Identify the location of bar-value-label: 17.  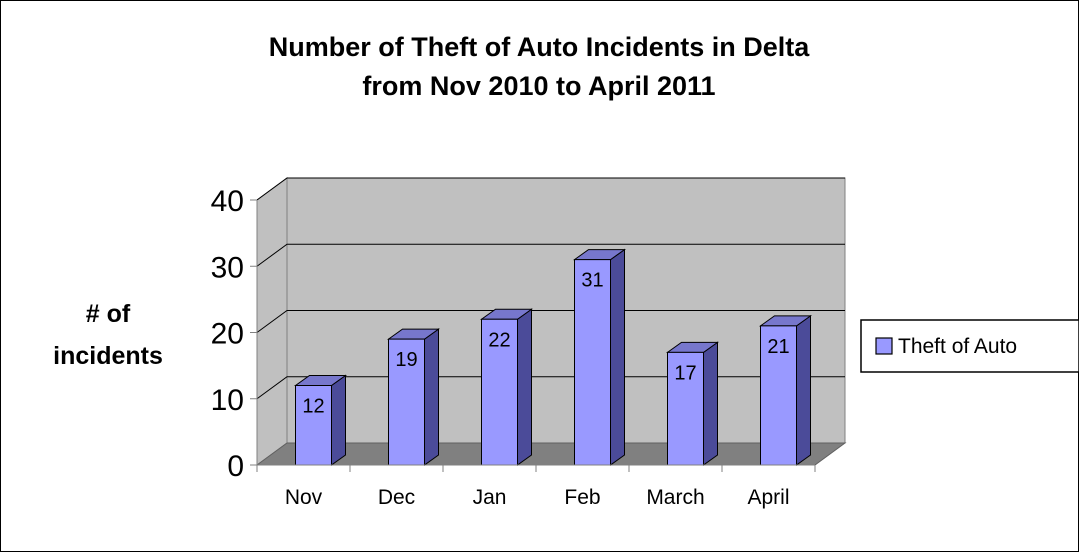
(685, 373).